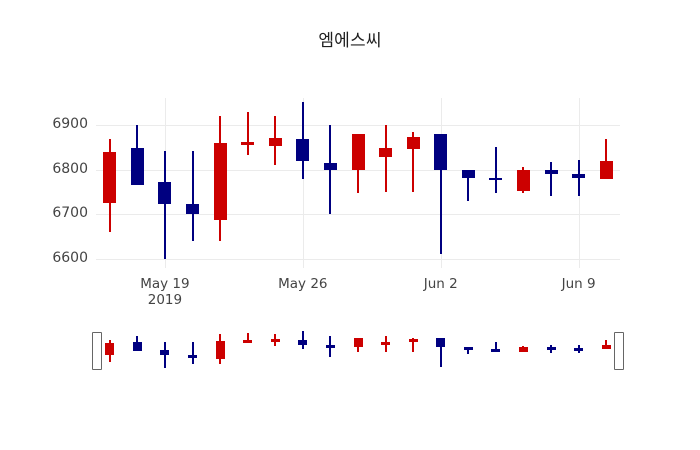 The height and width of the screenshot is (450, 700). Describe the element at coordinates (70, 168) in the screenshot. I see `y-axis-tick-label: 6800` at that location.